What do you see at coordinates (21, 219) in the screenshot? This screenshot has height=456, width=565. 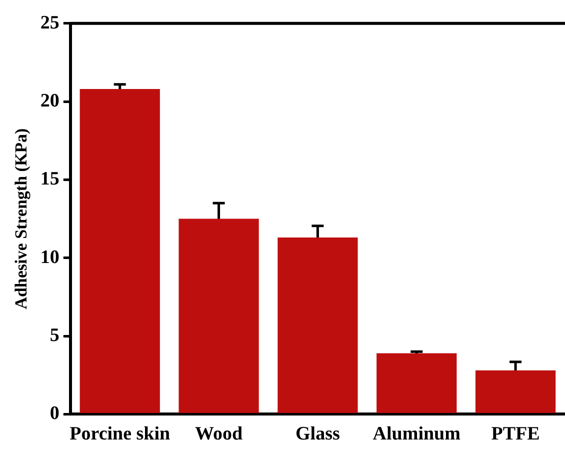 I see `y-axis-title: Adhesive Strength (KPa)` at bounding box center [21, 219].